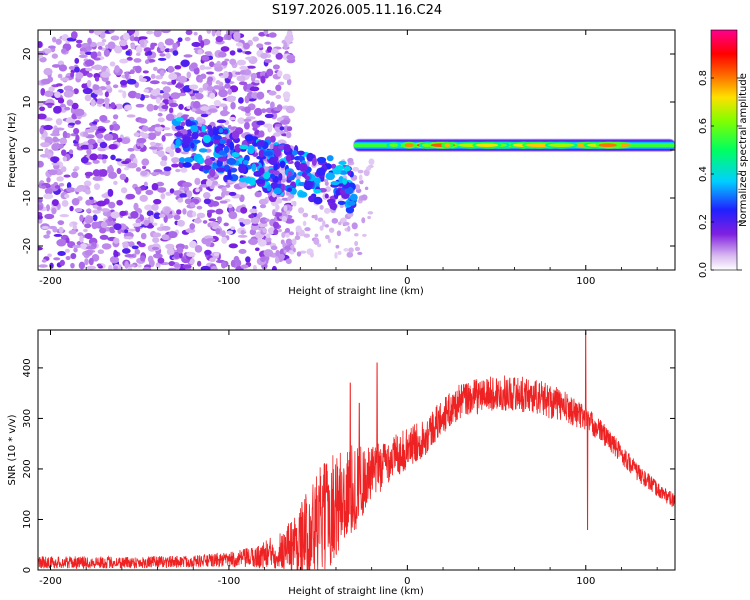 This screenshot has width=750, height=600. What do you see at coordinates (743, 150) in the screenshot?
I see `colorbar-label: Normalized spectral amplitude` at bounding box center [743, 150].